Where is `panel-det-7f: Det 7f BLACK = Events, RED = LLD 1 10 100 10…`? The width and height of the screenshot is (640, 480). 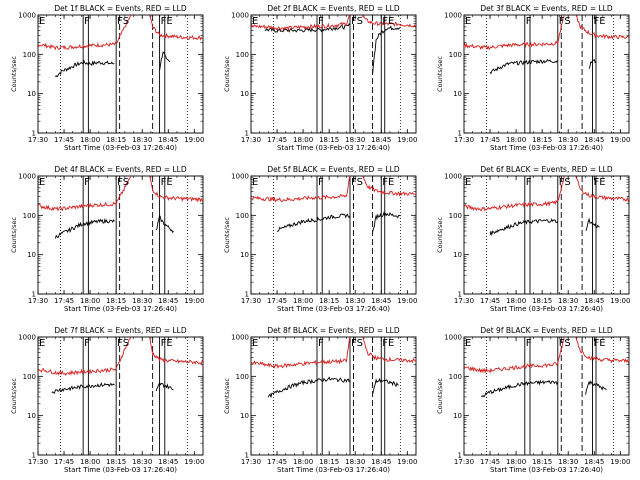
panel-det-7f: Det 7f BLACK = Events, RED = LLD 1 10 100 10… is located at coordinates (107, 400).